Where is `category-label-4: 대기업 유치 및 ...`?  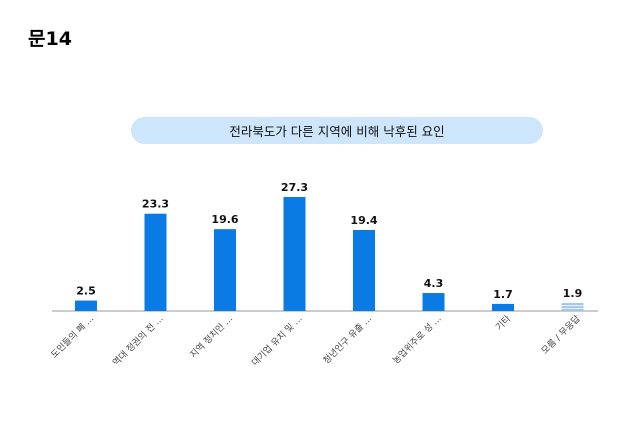
category-label-4: 대기업 유치 및 ... is located at coordinates (277, 341).